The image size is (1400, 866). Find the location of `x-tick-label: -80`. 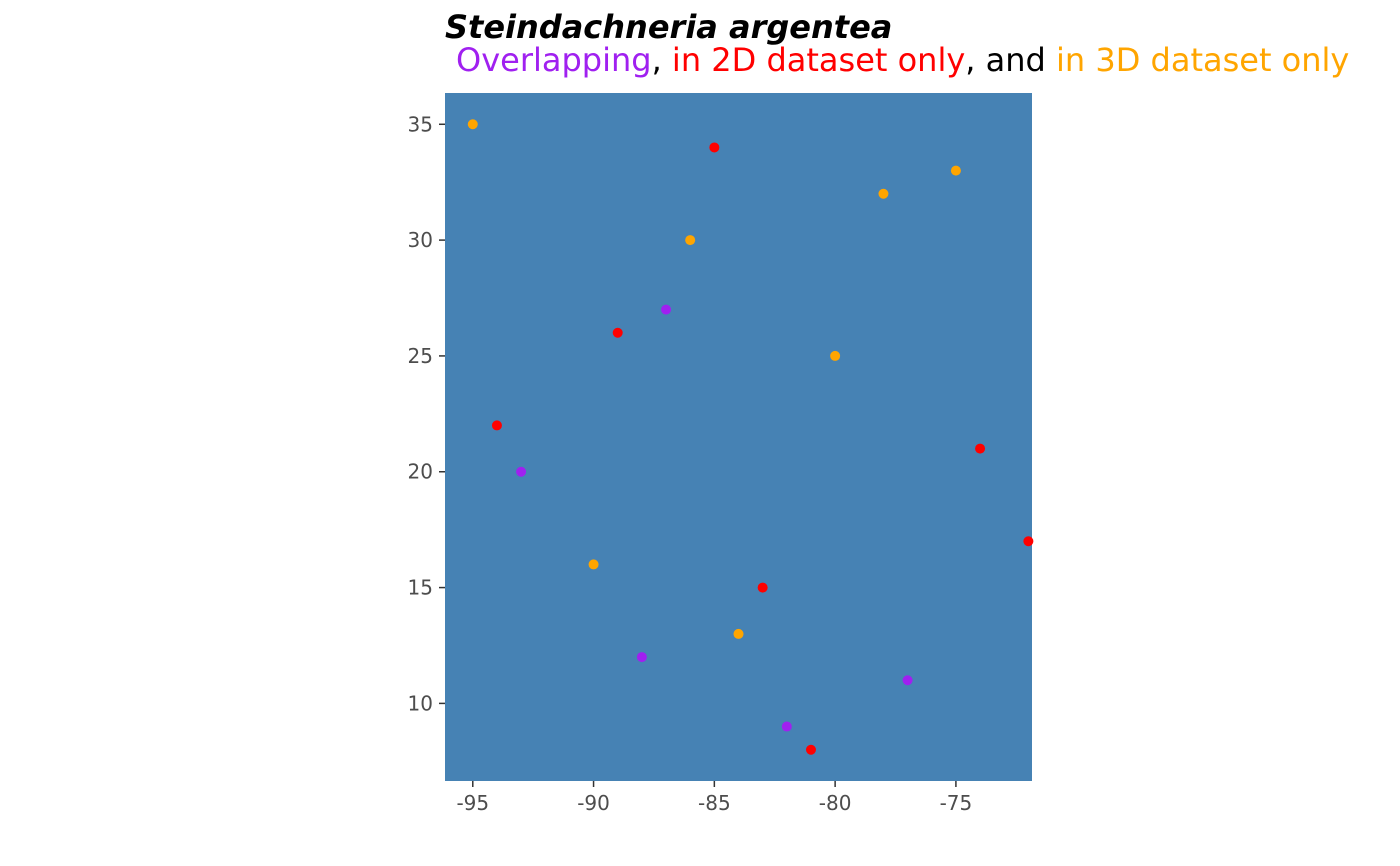

x-tick-label: -80 is located at coordinates (835, 803).